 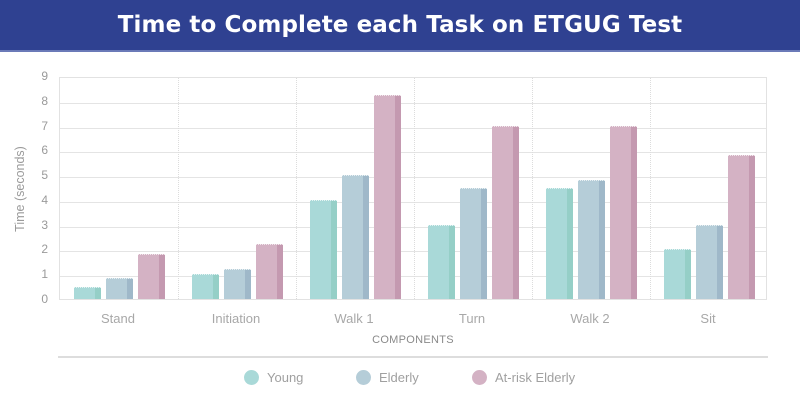 I want to click on x-tick-label: Initiation, so click(x=236, y=318).